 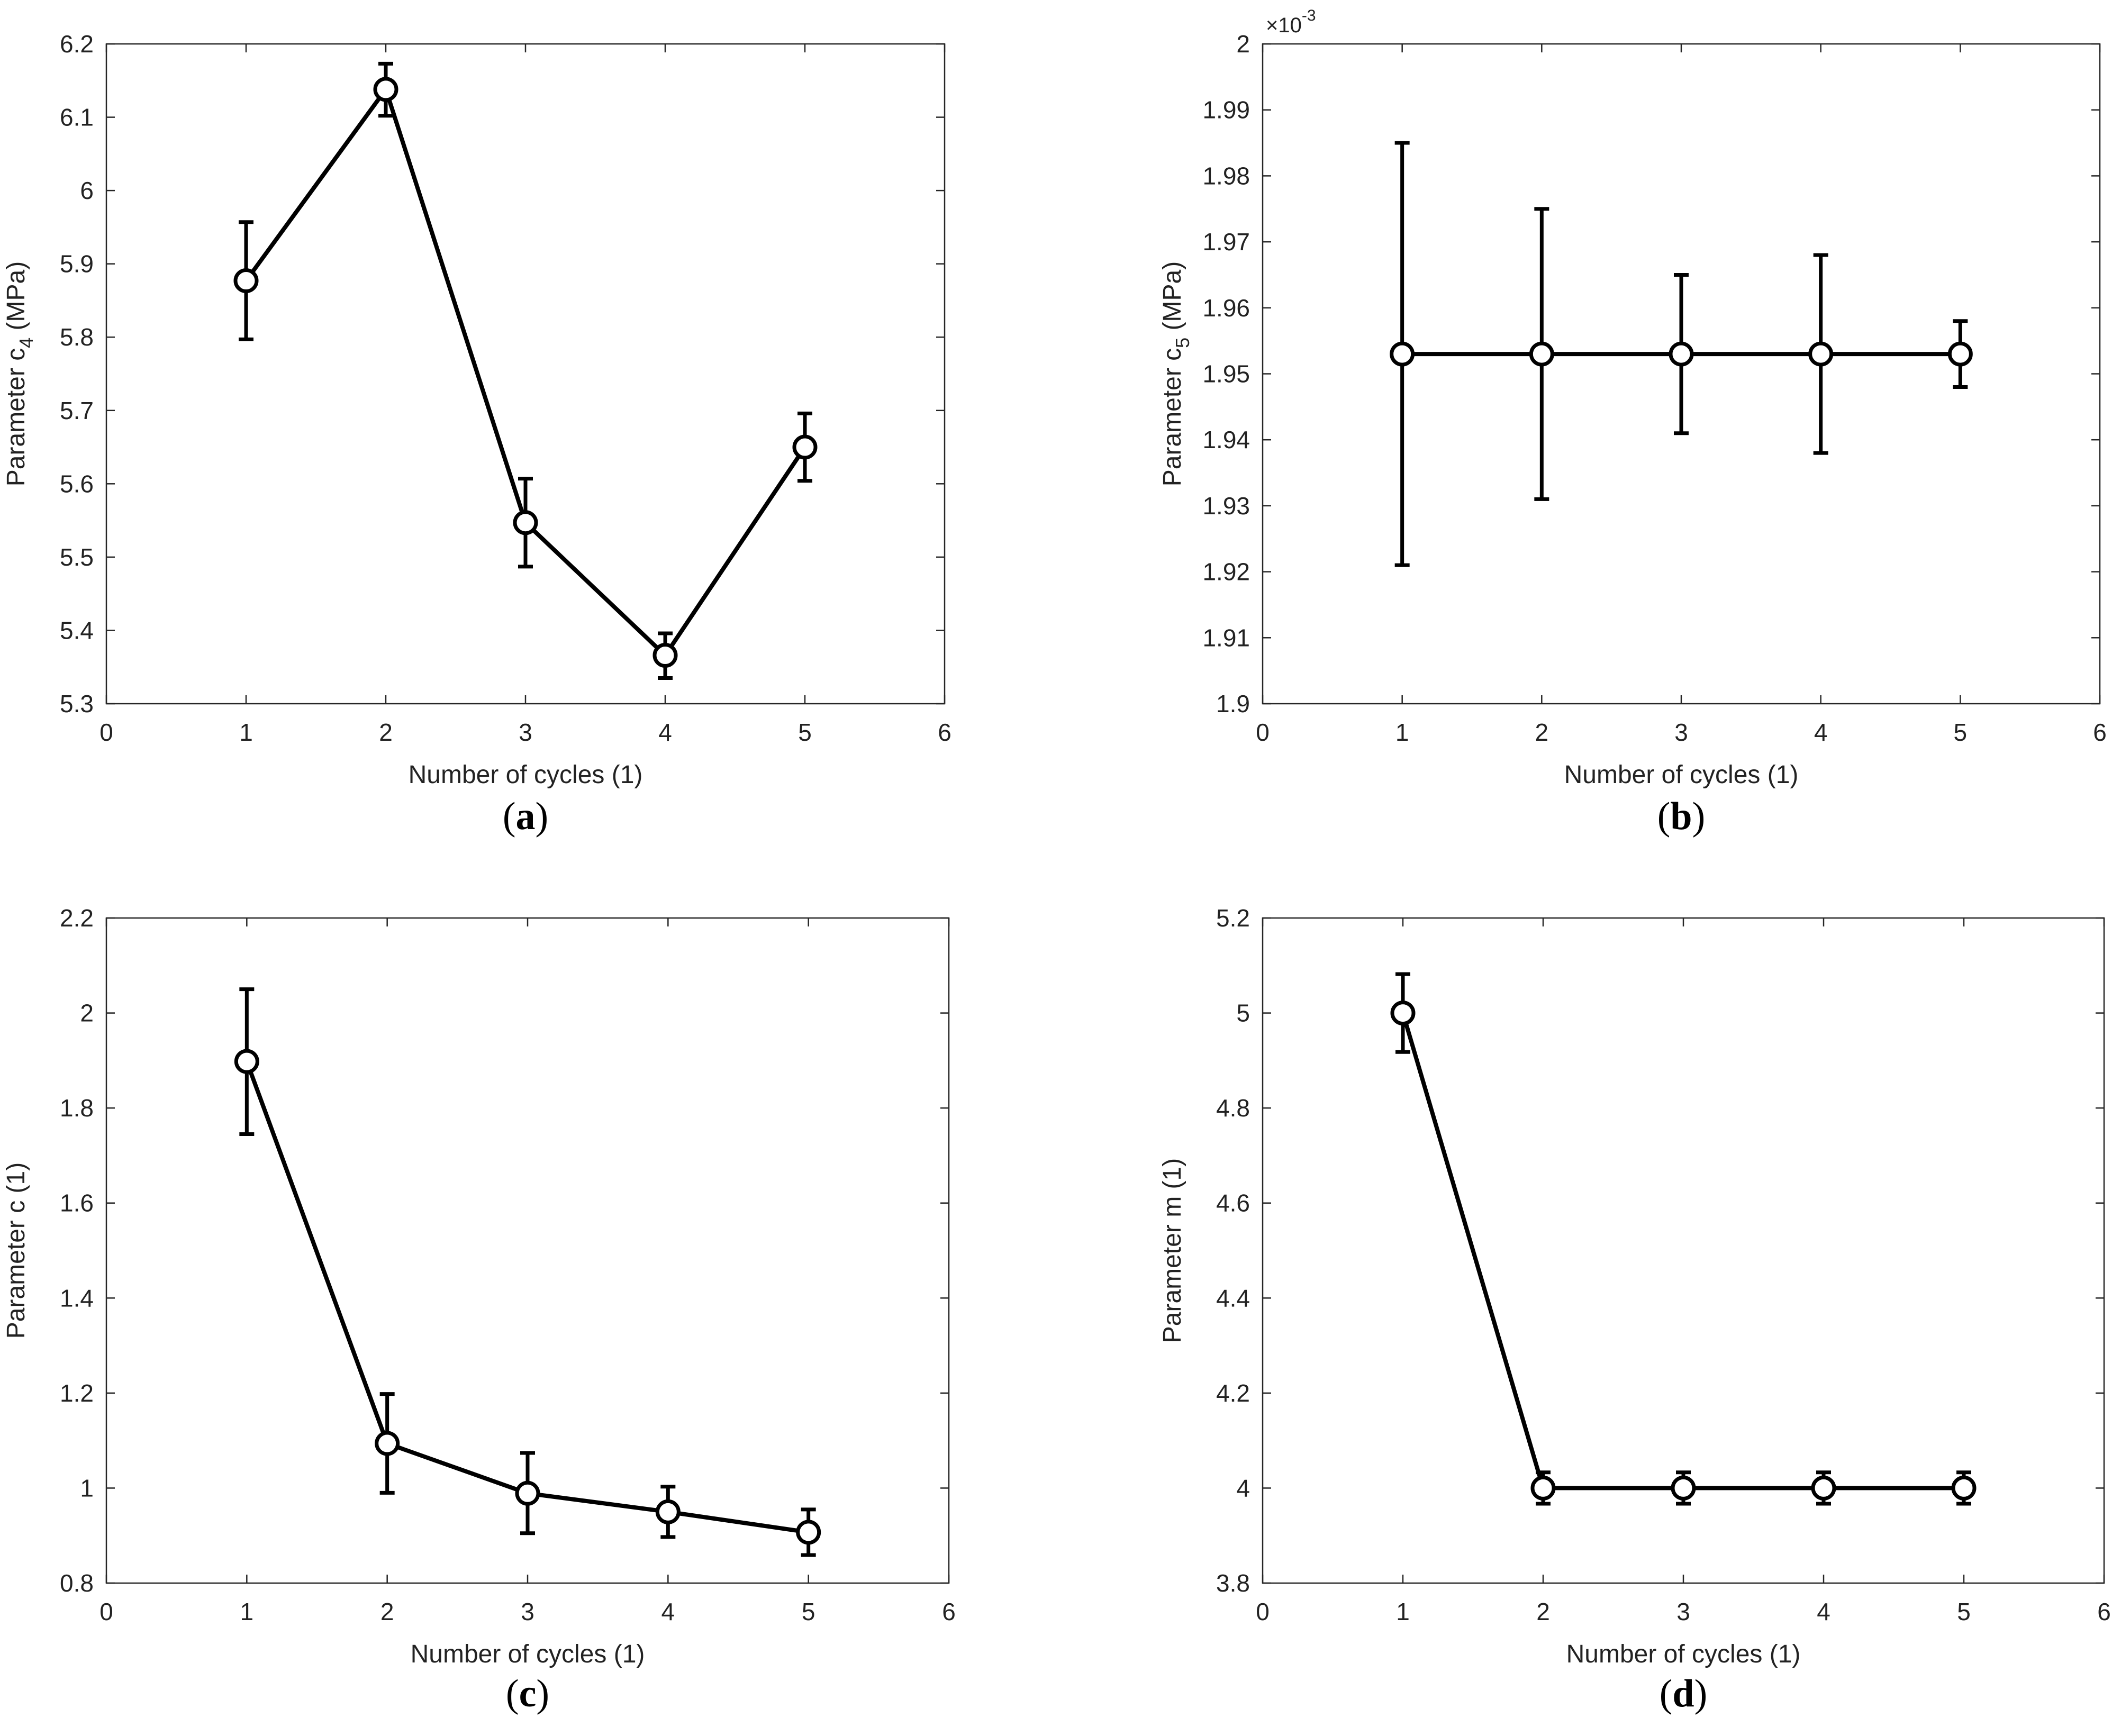 I want to click on y-axis-label: Parameter c5 (MPa), so click(x=1175, y=373).